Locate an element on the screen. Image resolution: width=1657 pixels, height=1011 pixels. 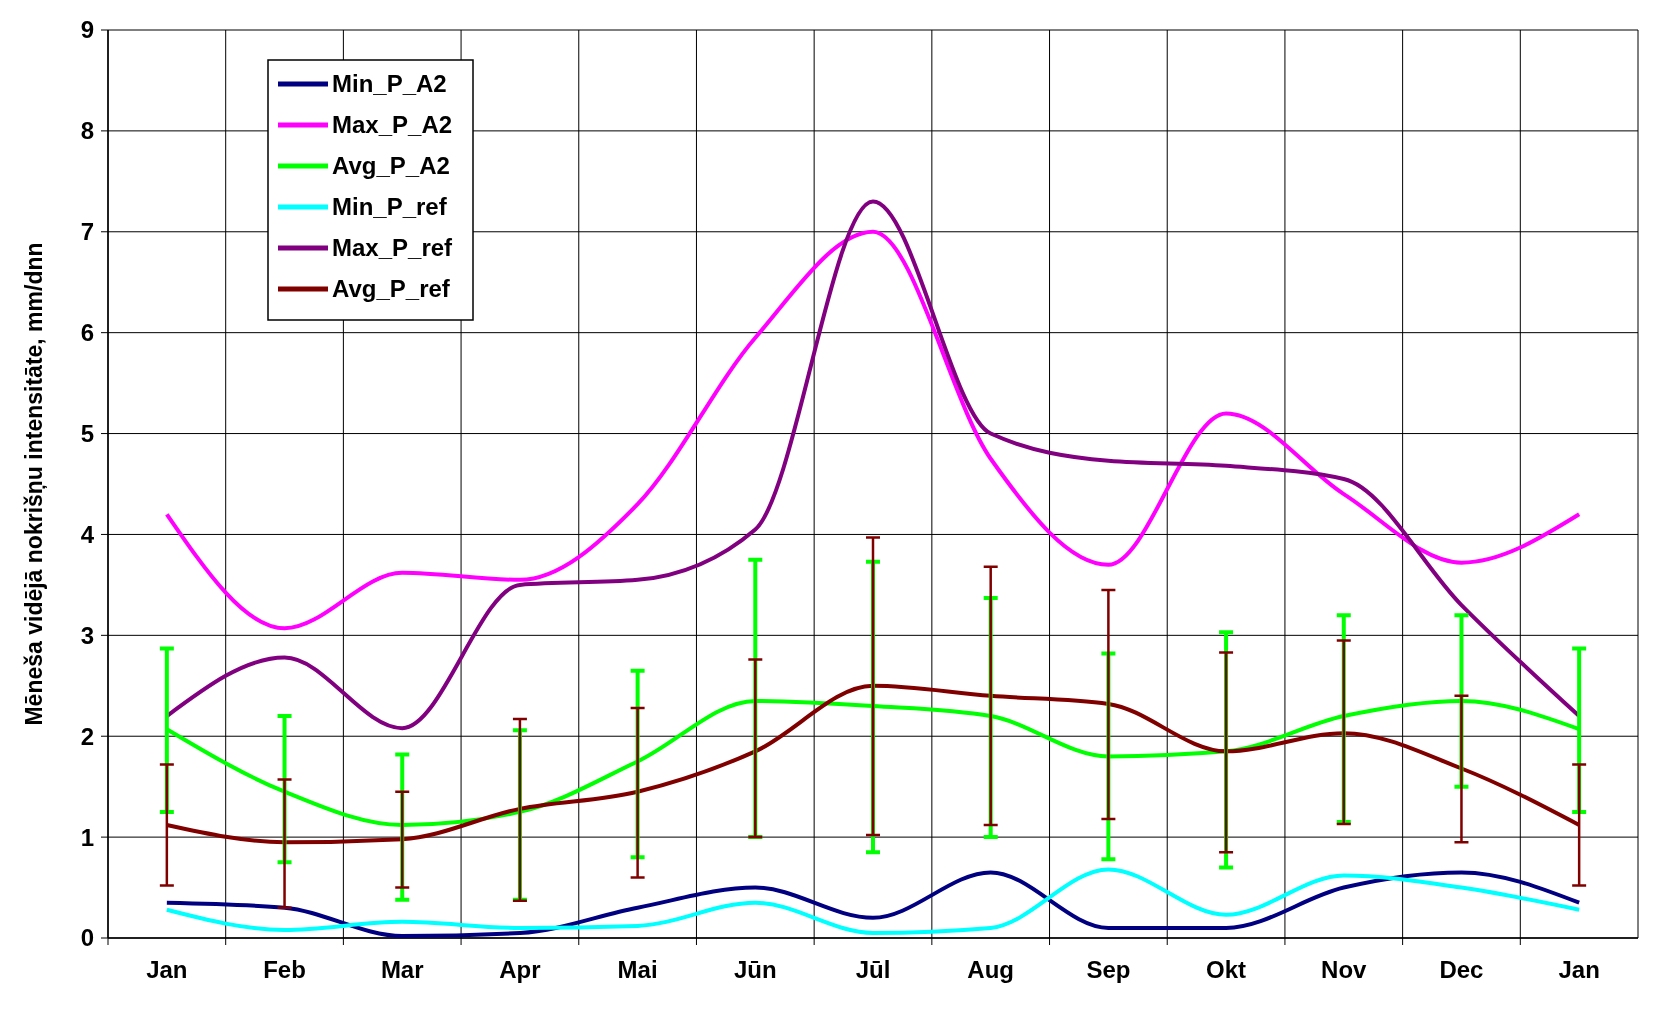
y-tick-label: 9 is located at coordinates (87, 30).